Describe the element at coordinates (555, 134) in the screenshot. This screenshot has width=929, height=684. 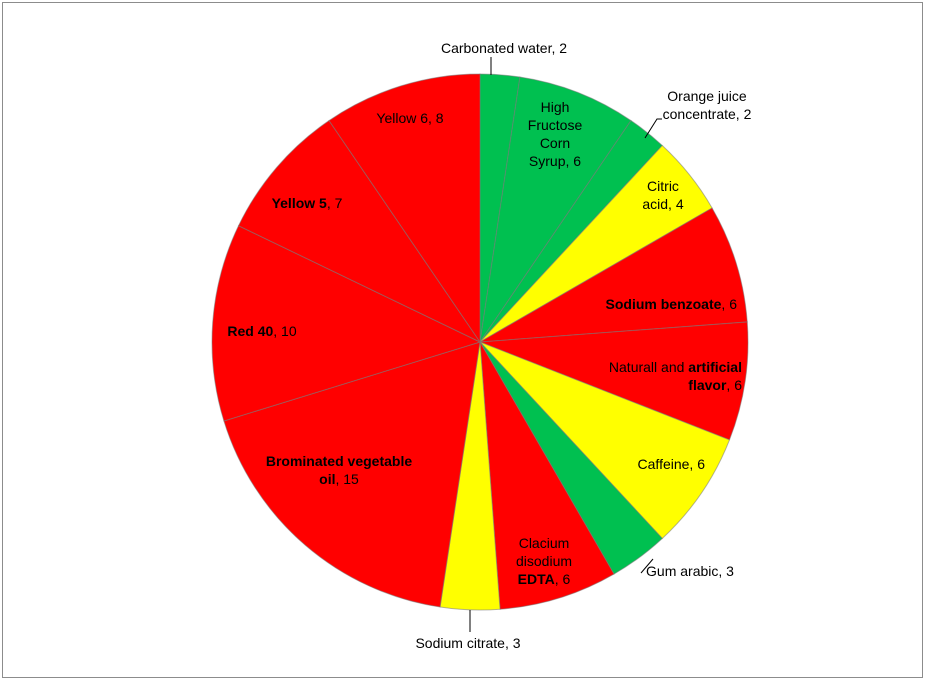
I see `slice-label-high-fructose-corn-syrup-6: High Fructose Corn Syrup, 6` at that location.